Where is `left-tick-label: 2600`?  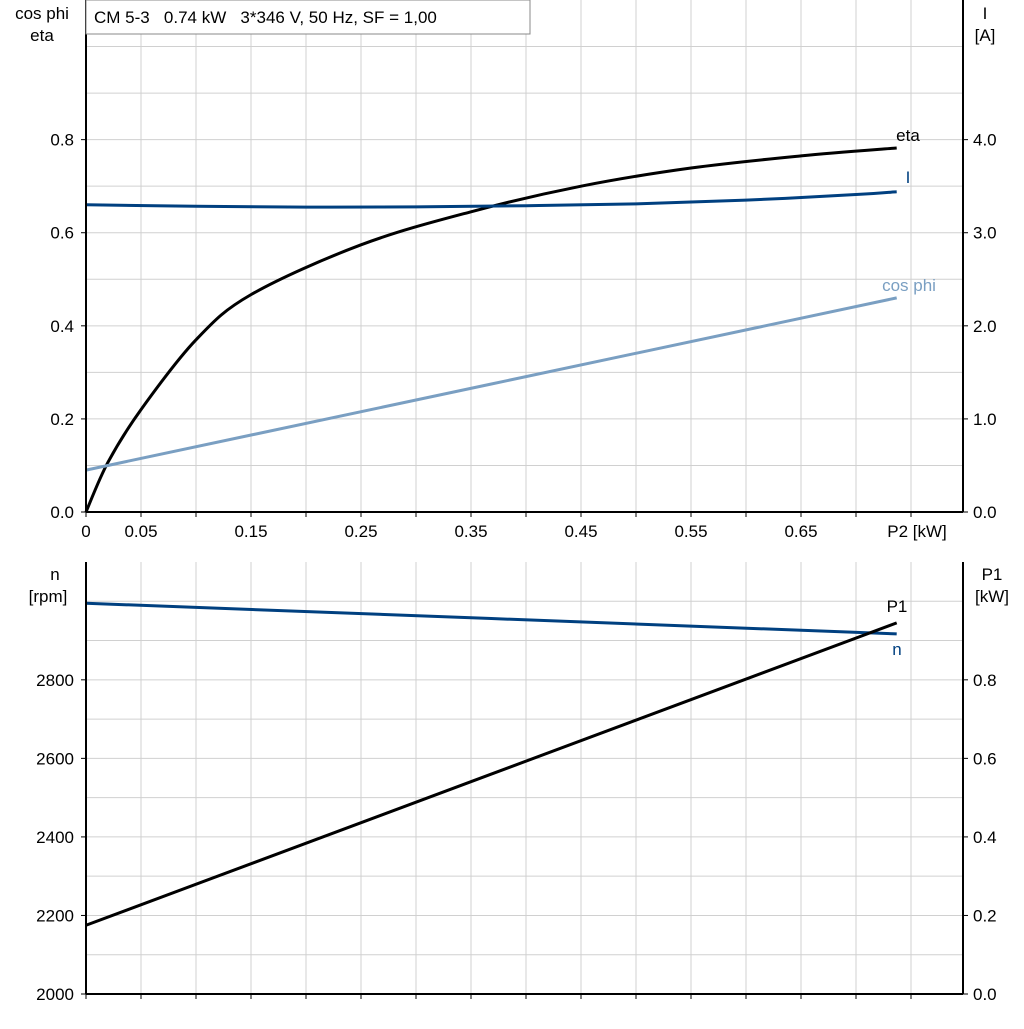 left-tick-label: 2600 is located at coordinates (55, 758).